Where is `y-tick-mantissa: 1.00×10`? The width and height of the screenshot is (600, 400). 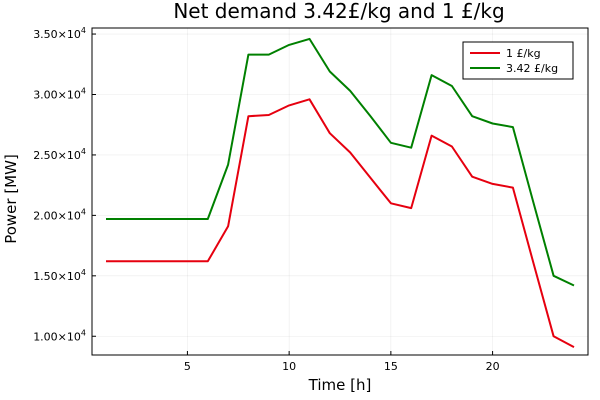 y-tick-mantissa: 1.00×10 is located at coordinates (57, 336).